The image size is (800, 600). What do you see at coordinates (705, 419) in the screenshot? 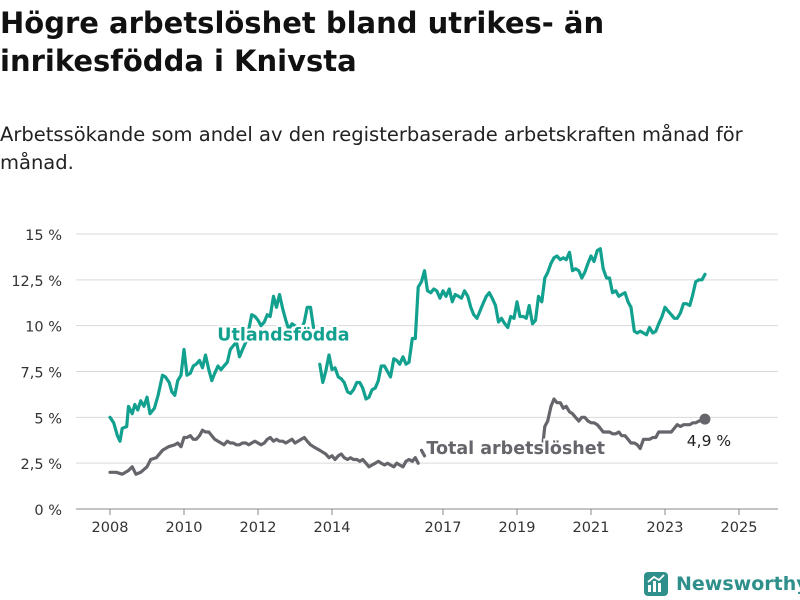
I see `end-point-marker` at bounding box center [705, 419].